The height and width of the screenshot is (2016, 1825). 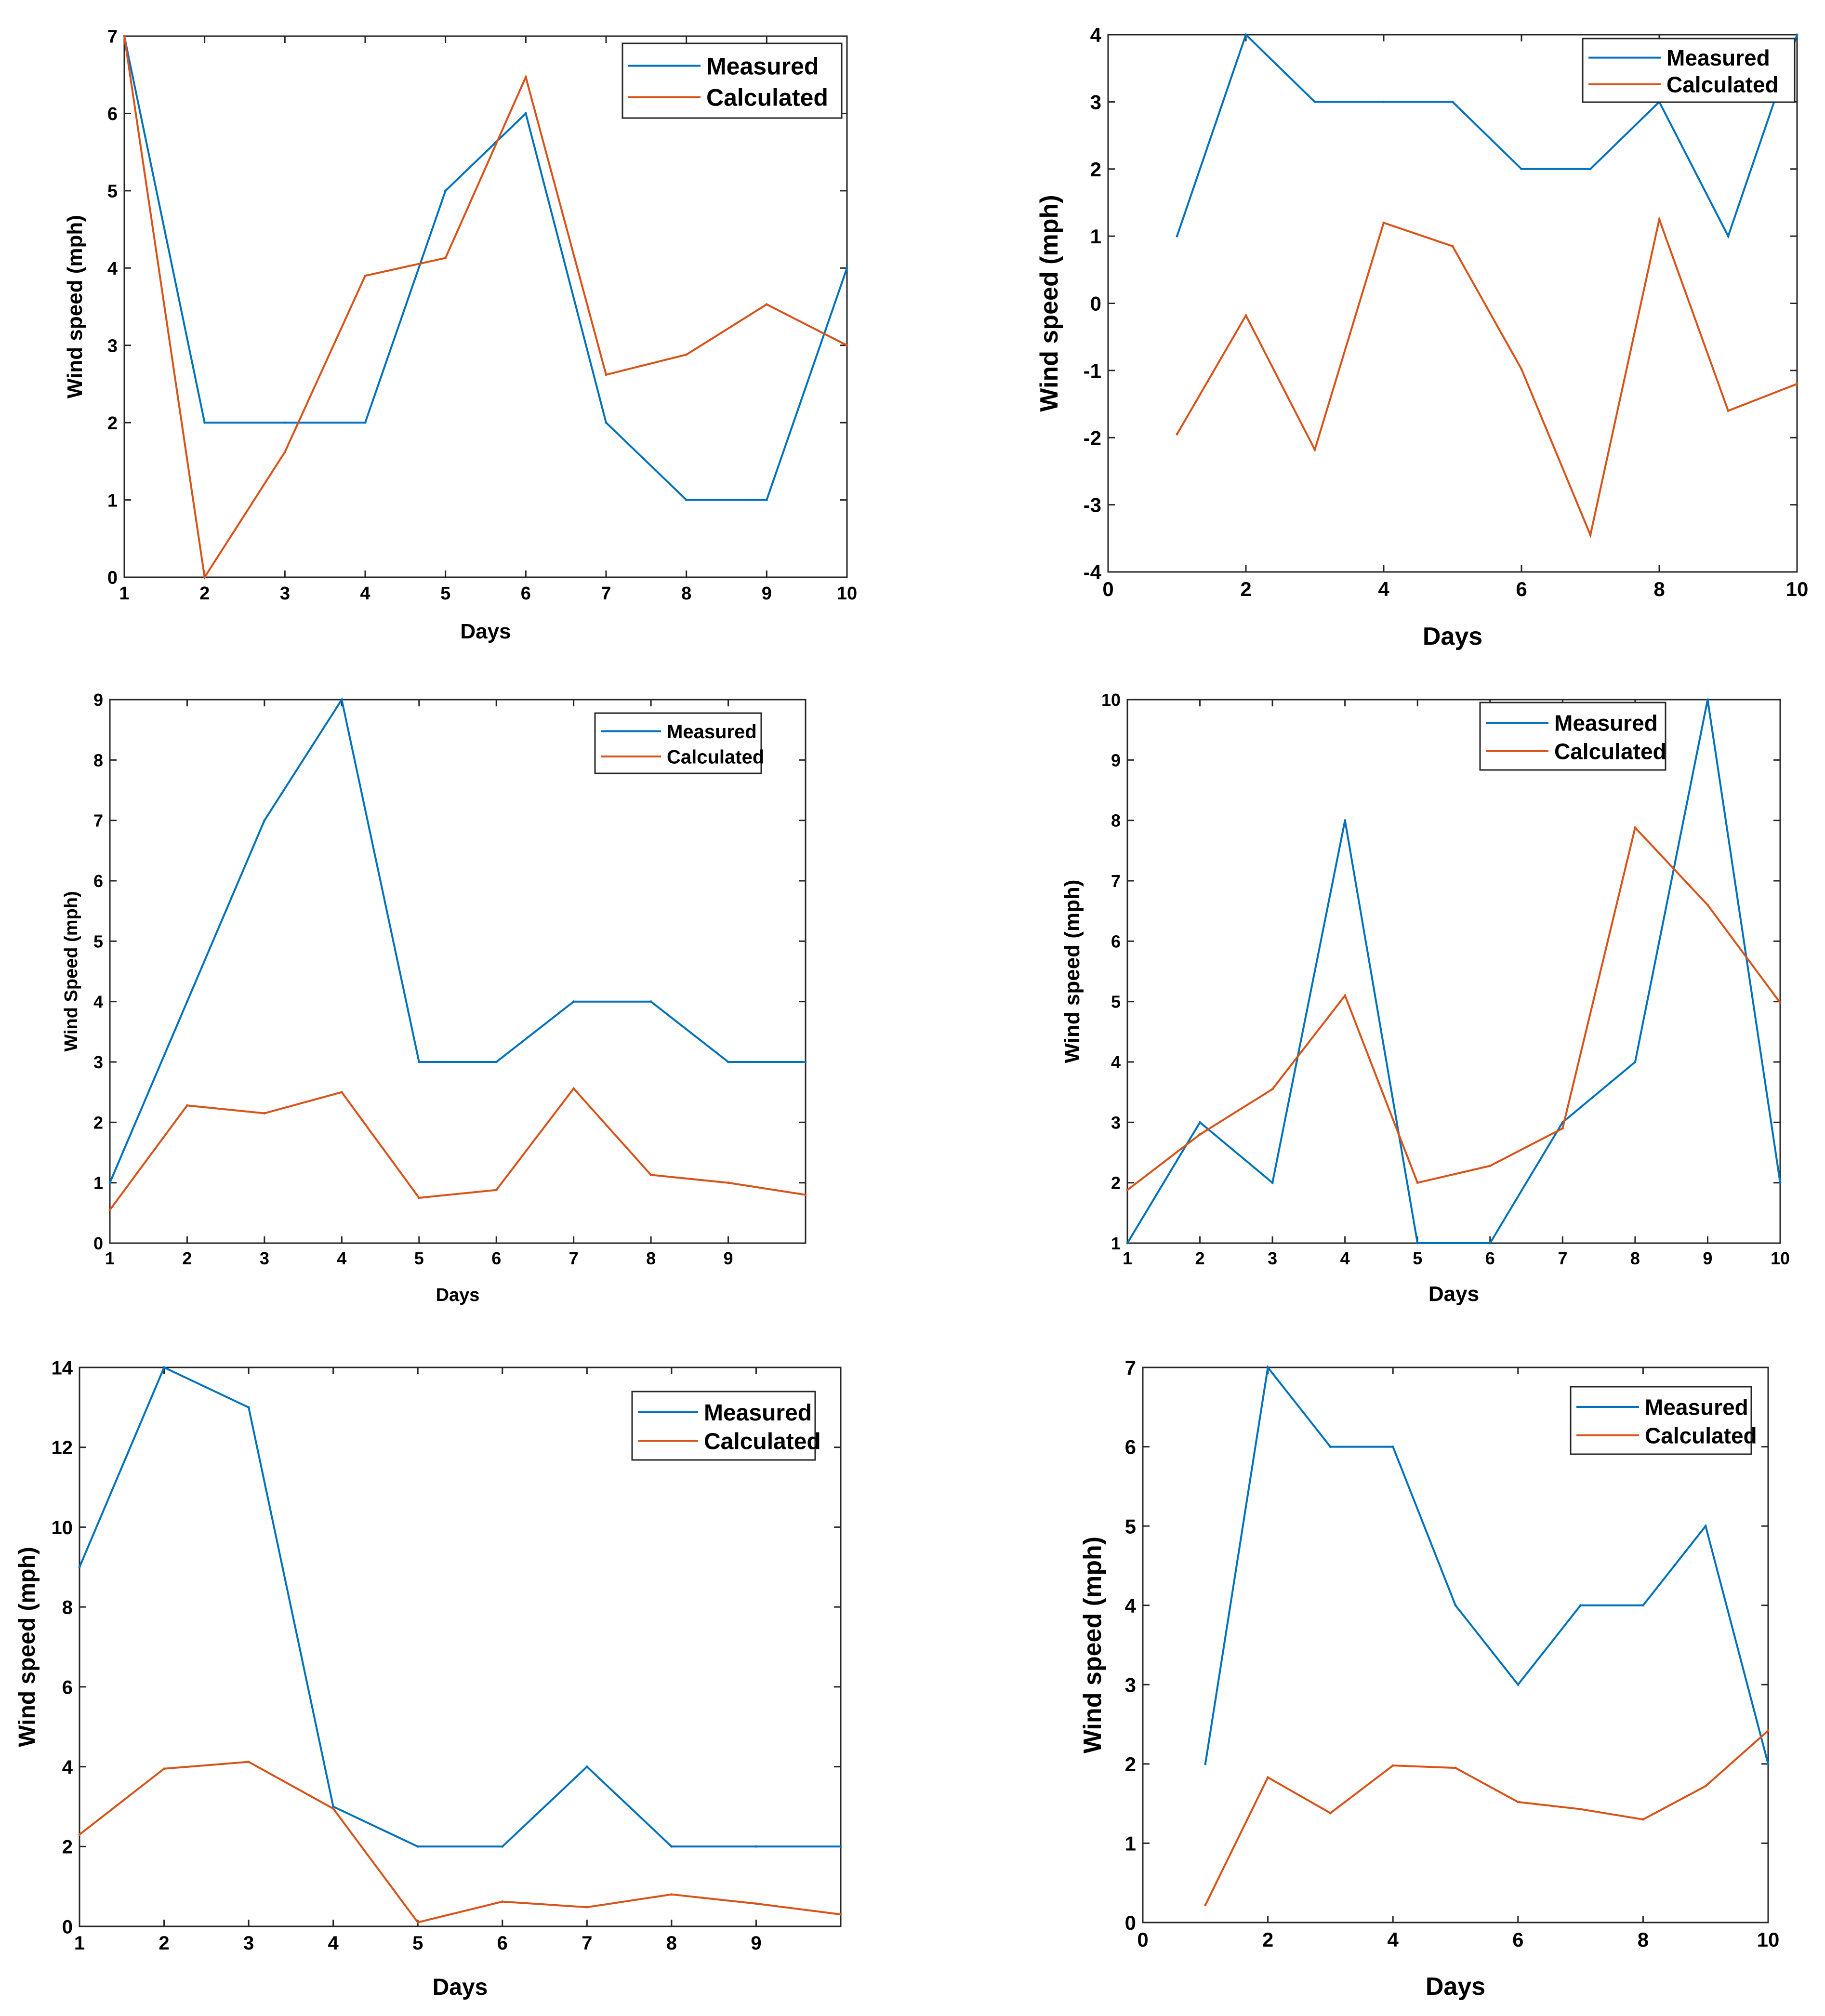 I want to click on y-tick-label: 1, so click(x=1130, y=1844).